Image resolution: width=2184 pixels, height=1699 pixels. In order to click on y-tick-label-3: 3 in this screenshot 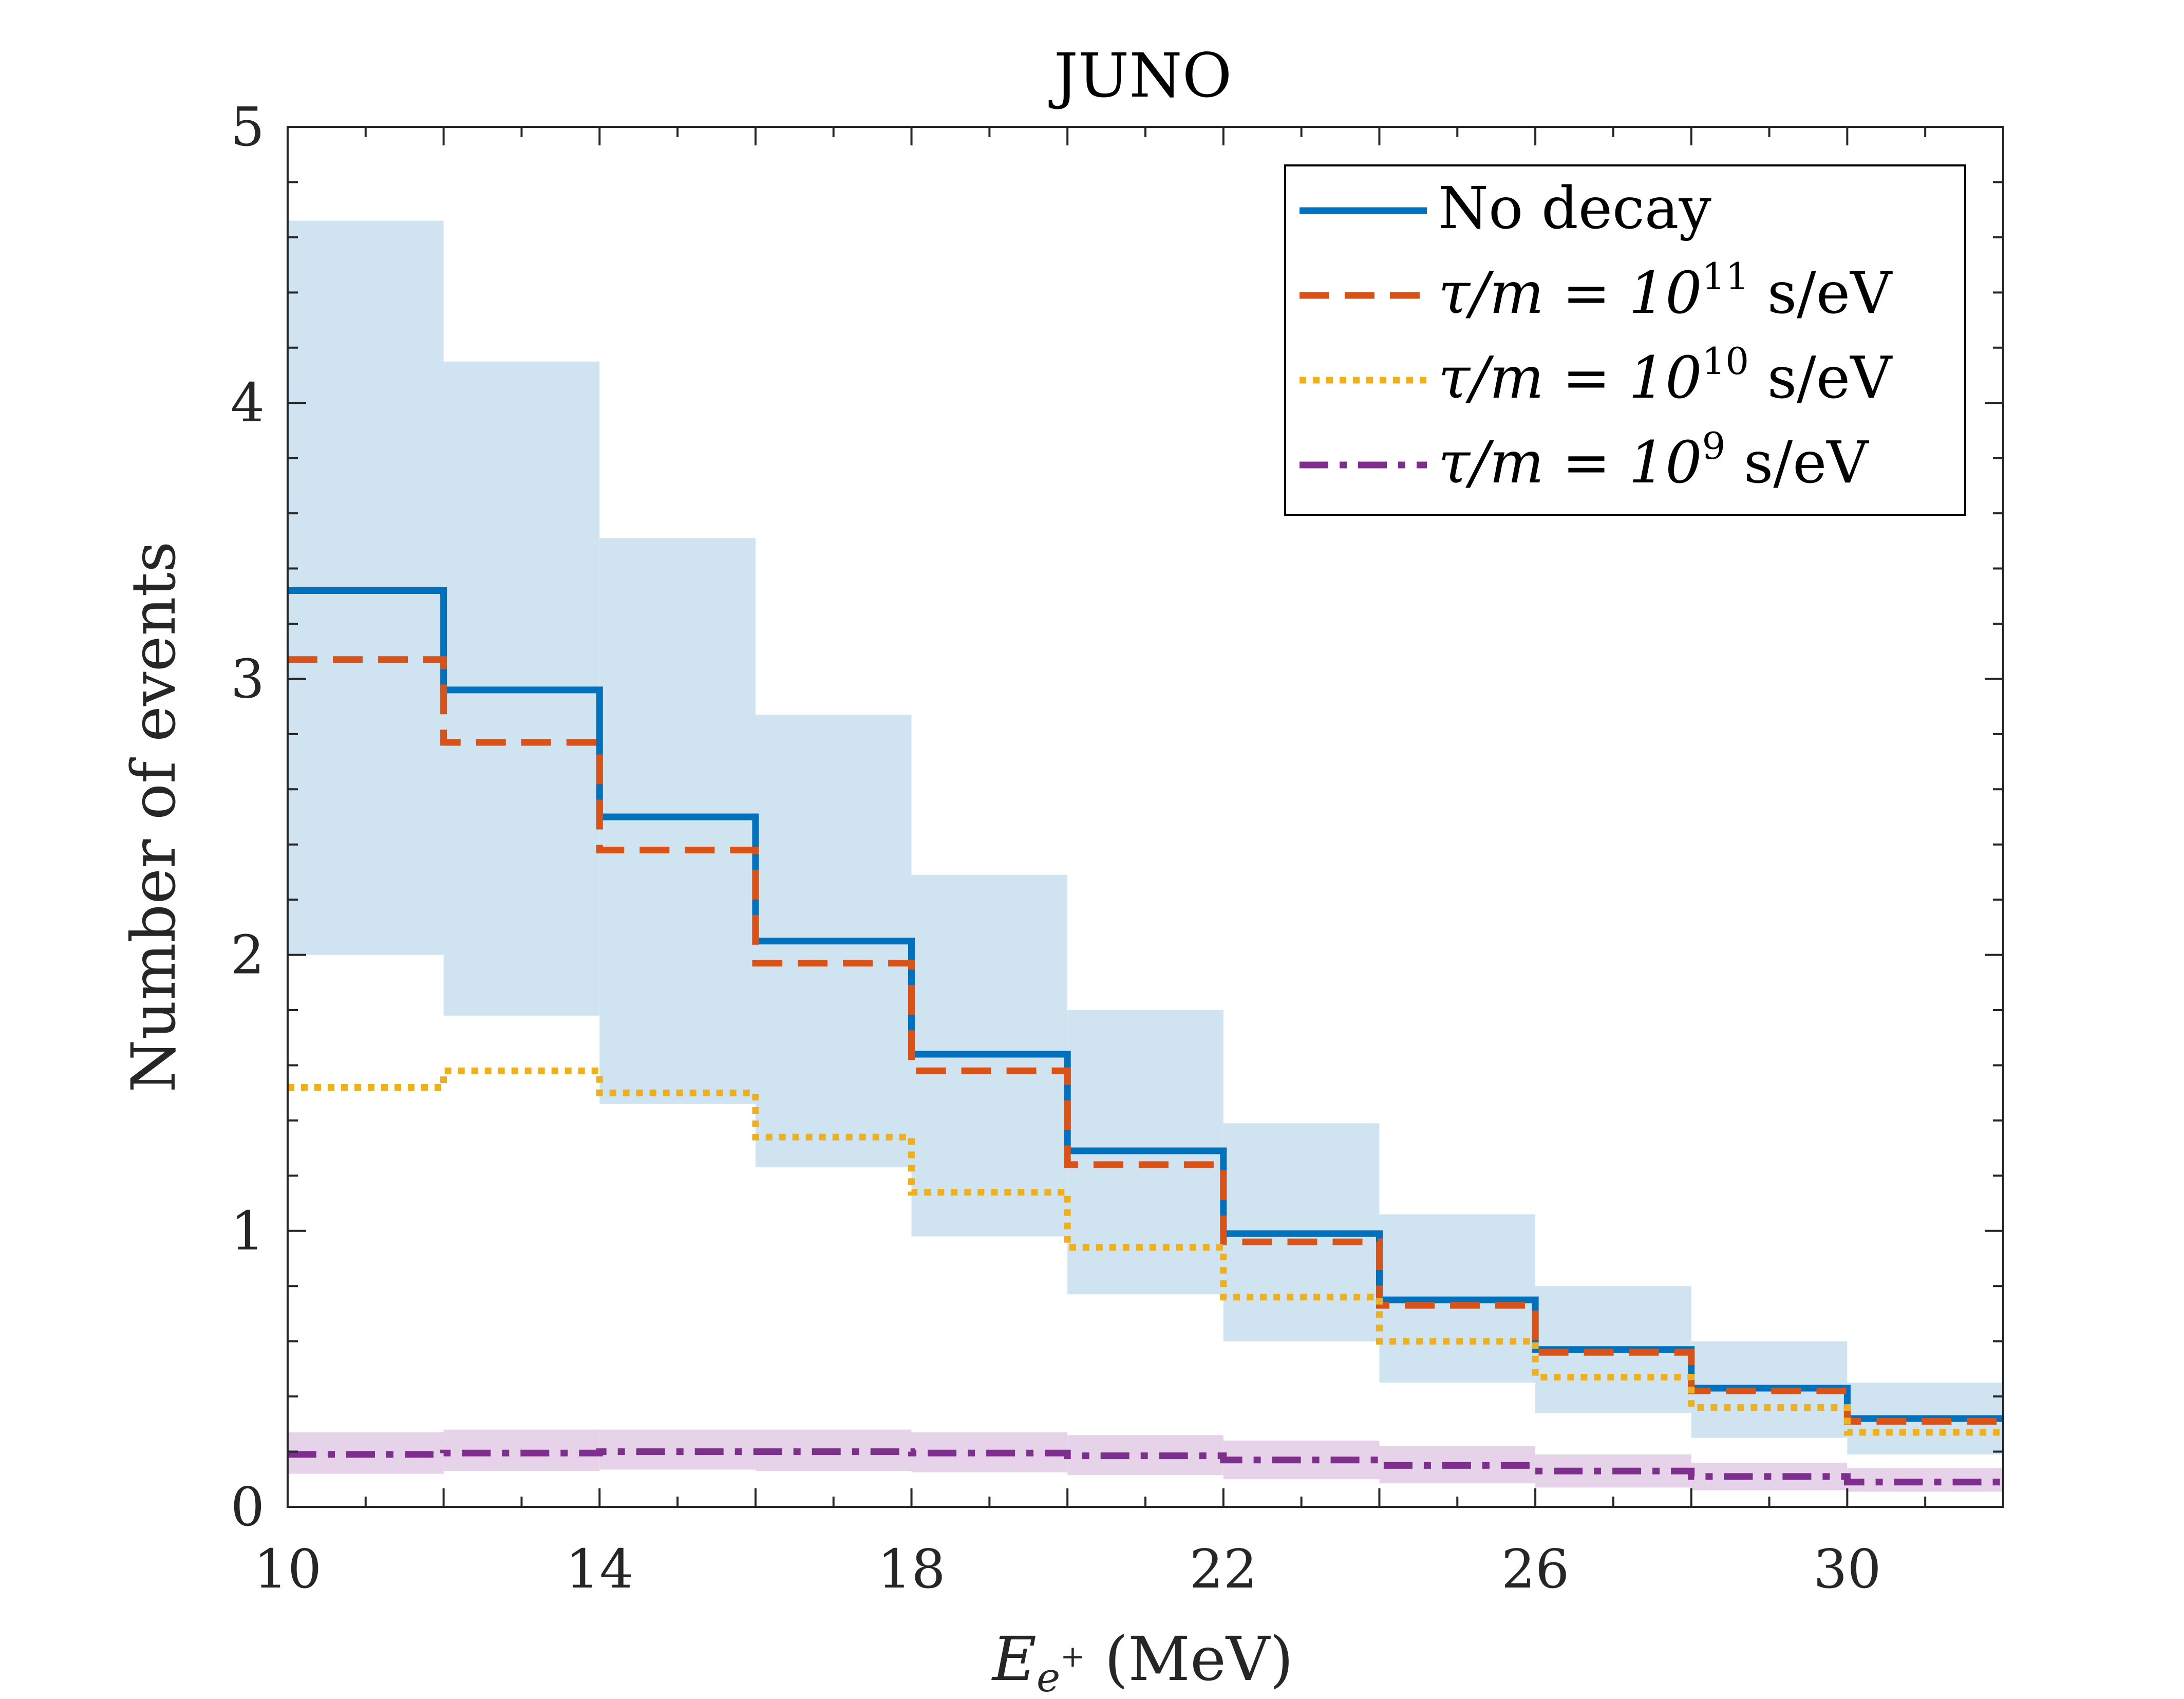, I will do `click(248, 678)`.